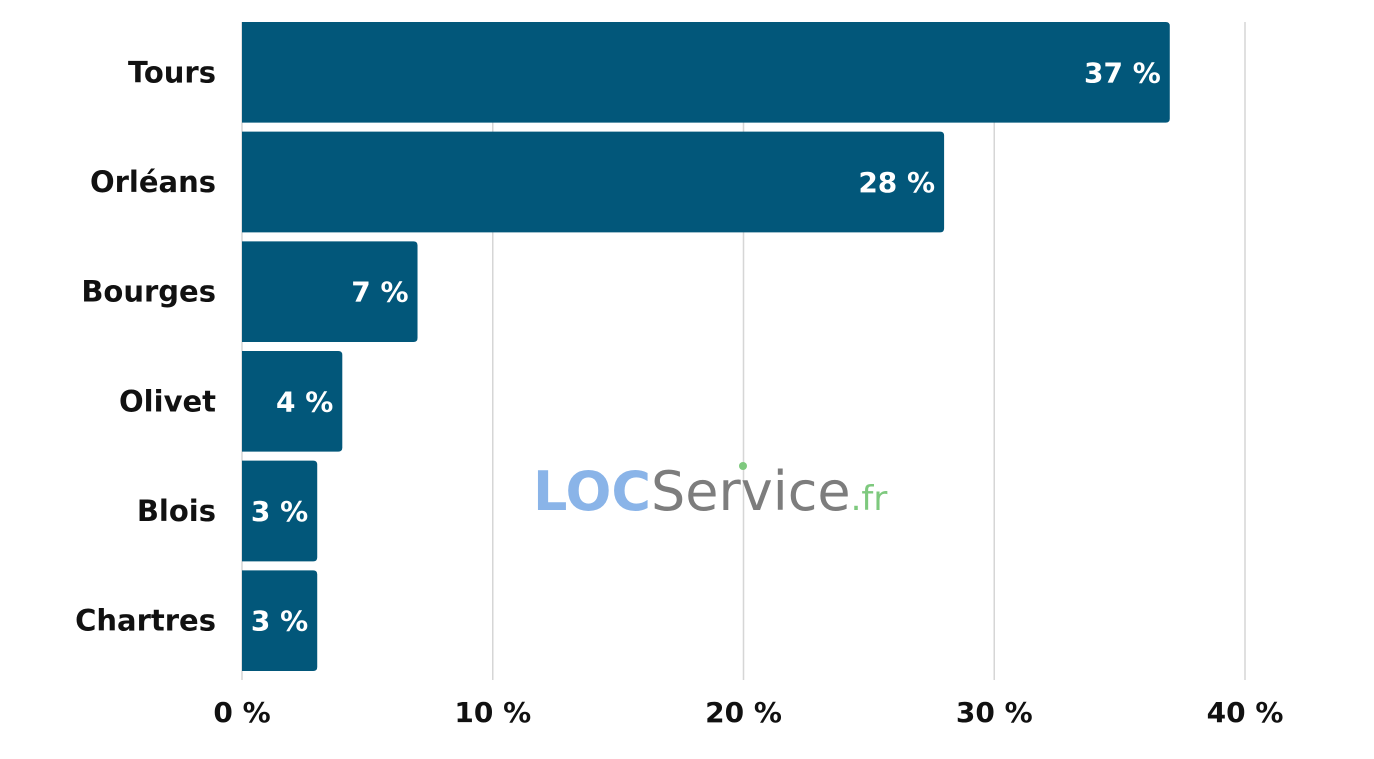  Describe the element at coordinates (1122, 72) in the screenshot. I see `data-label: 37 %` at that location.